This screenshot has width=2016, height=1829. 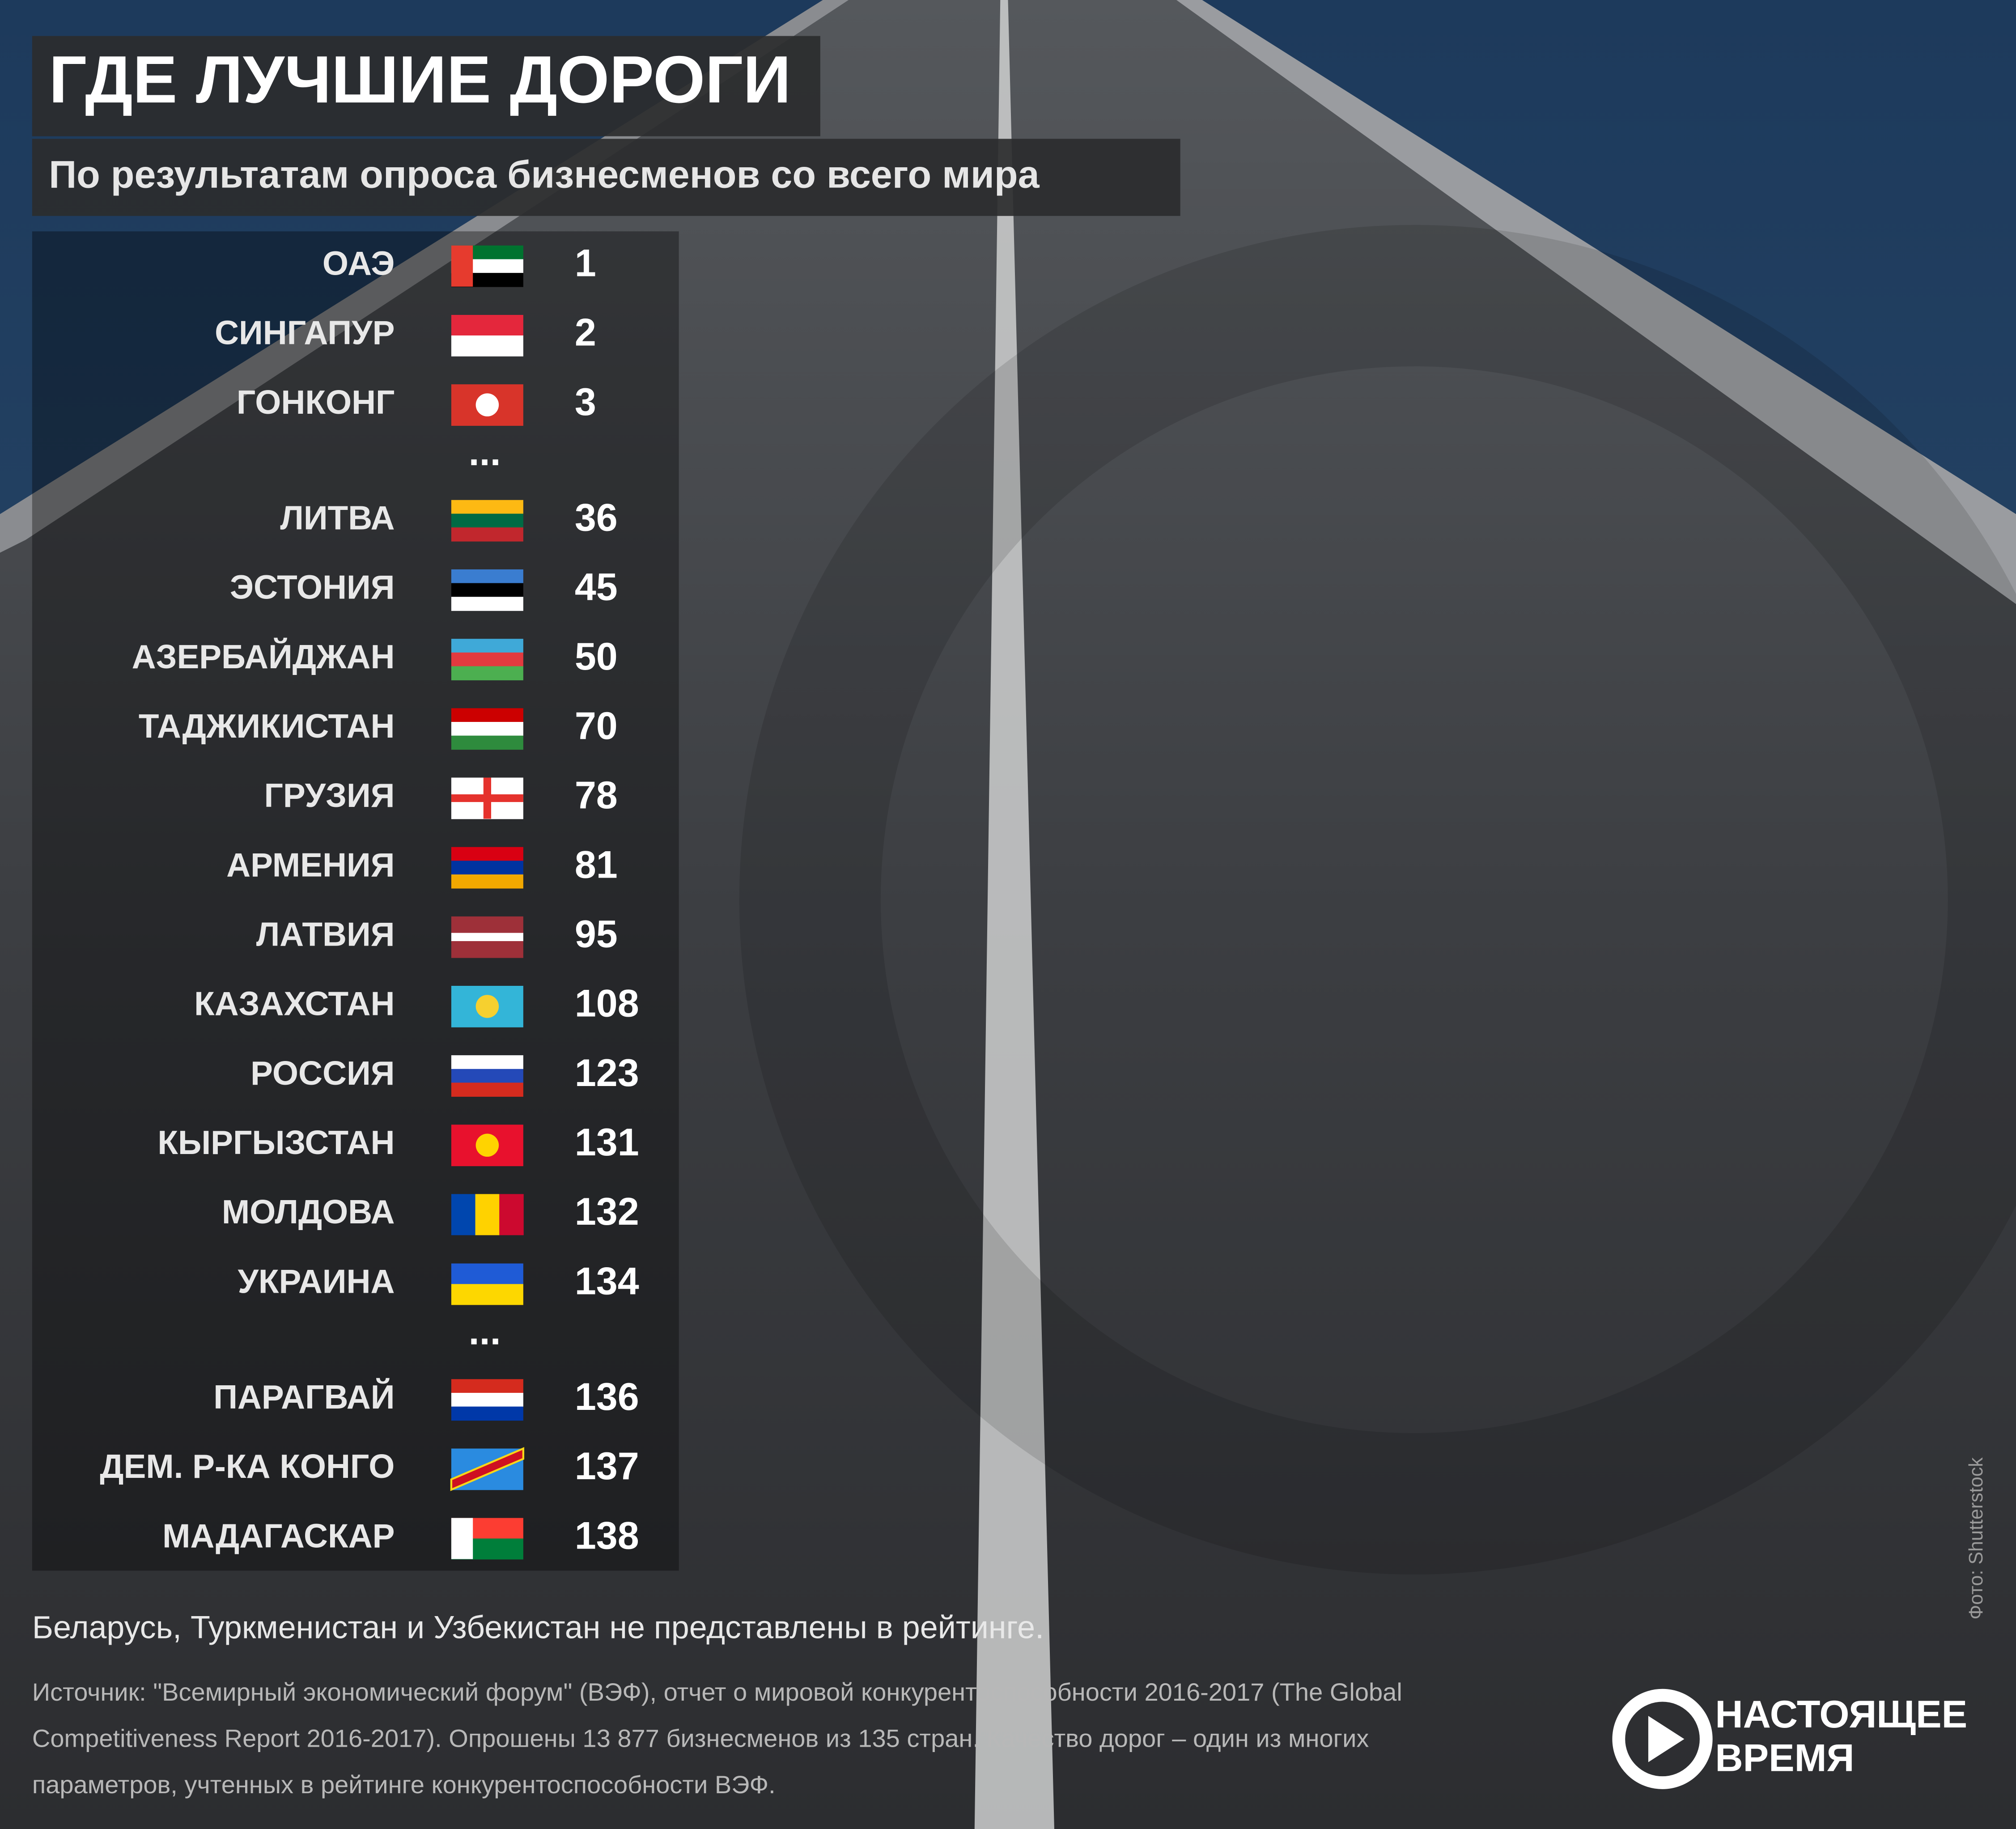 I want to click on road-curb-left, so click(x=424, y=276).